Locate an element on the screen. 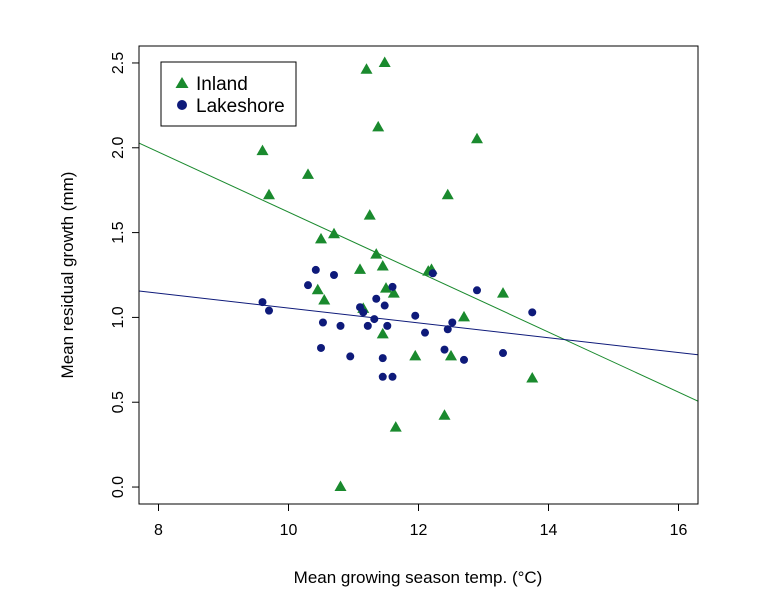  y-tick-label: 2.5 is located at coordinates (118, 63).